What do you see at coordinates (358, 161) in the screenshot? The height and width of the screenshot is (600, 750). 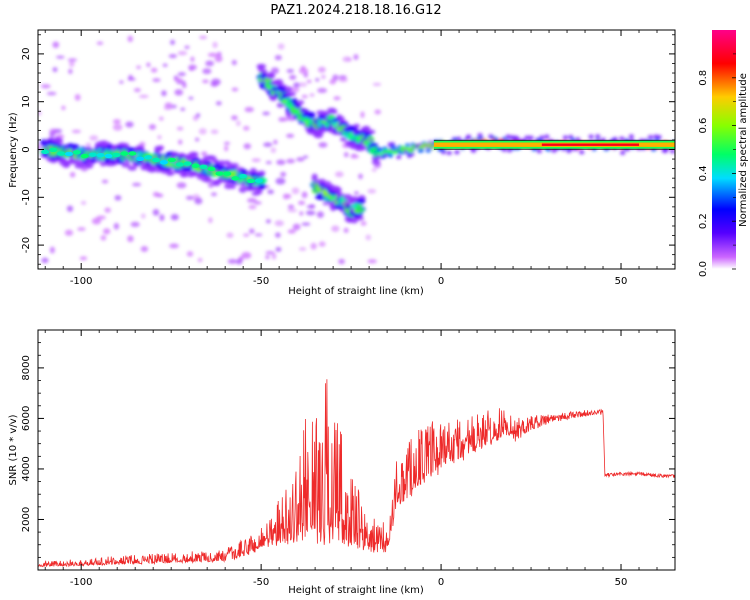 I see `spectrogram-ridge-core` at bounding box center [358, 161].